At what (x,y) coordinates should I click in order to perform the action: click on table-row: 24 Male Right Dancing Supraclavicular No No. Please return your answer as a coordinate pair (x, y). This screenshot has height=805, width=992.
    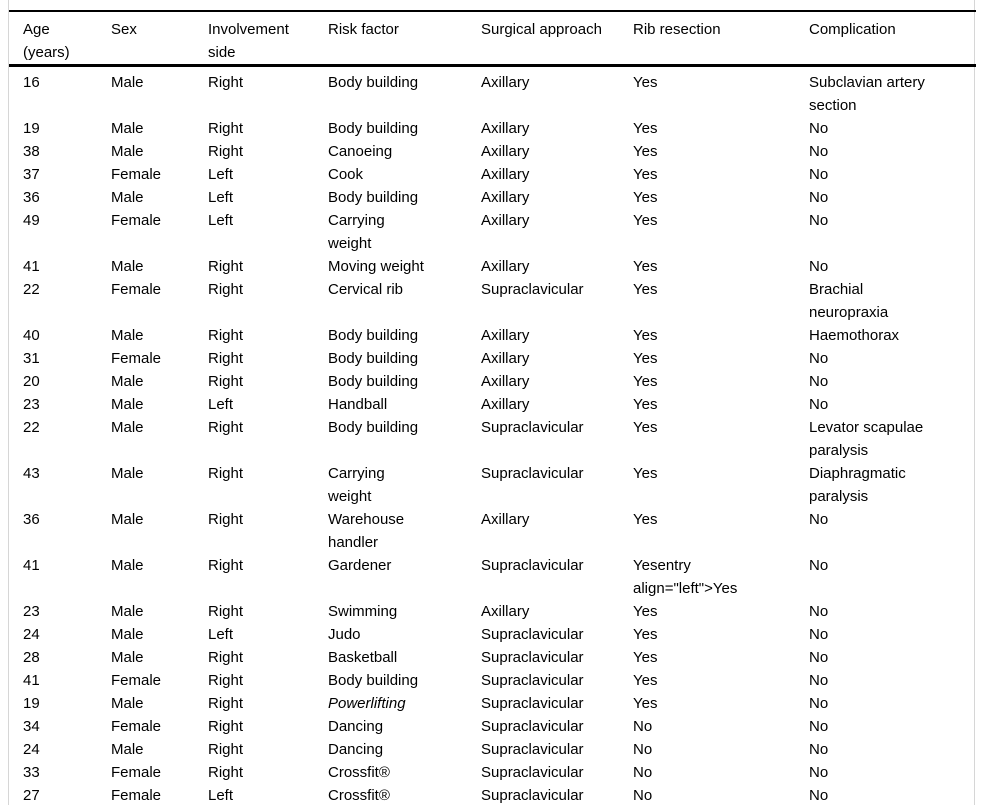
    Looking at the image, I should click on (492, 749).